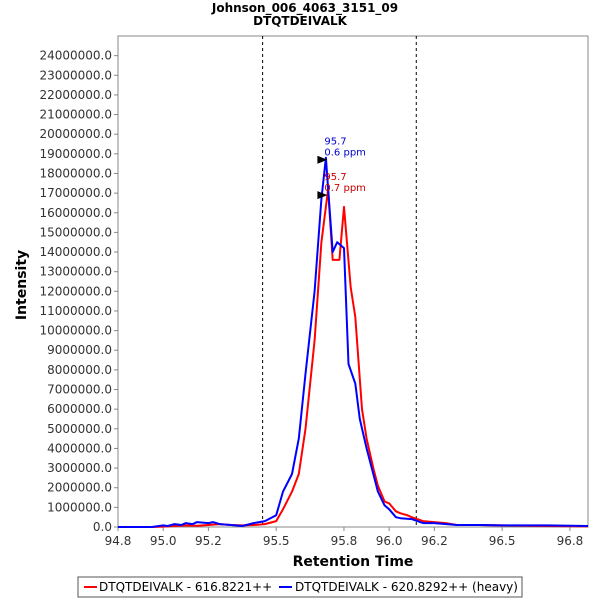 The image size is (600, 600). What do you see at coordinates (75, 252) in the screenshot?
I see `y-tick-label: 14000000.0` at bounding box center [75, 252].